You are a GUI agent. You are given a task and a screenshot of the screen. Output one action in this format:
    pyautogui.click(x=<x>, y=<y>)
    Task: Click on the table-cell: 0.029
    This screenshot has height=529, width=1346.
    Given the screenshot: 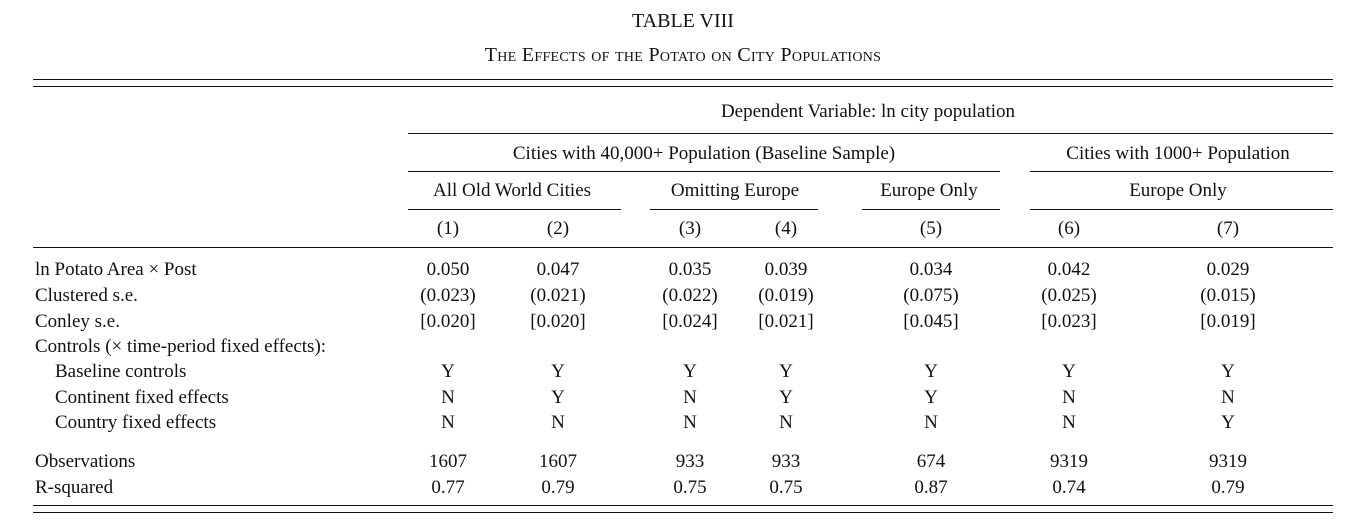 What is the action you would take?
    pyautogui.click(x=1228, y=269)
    